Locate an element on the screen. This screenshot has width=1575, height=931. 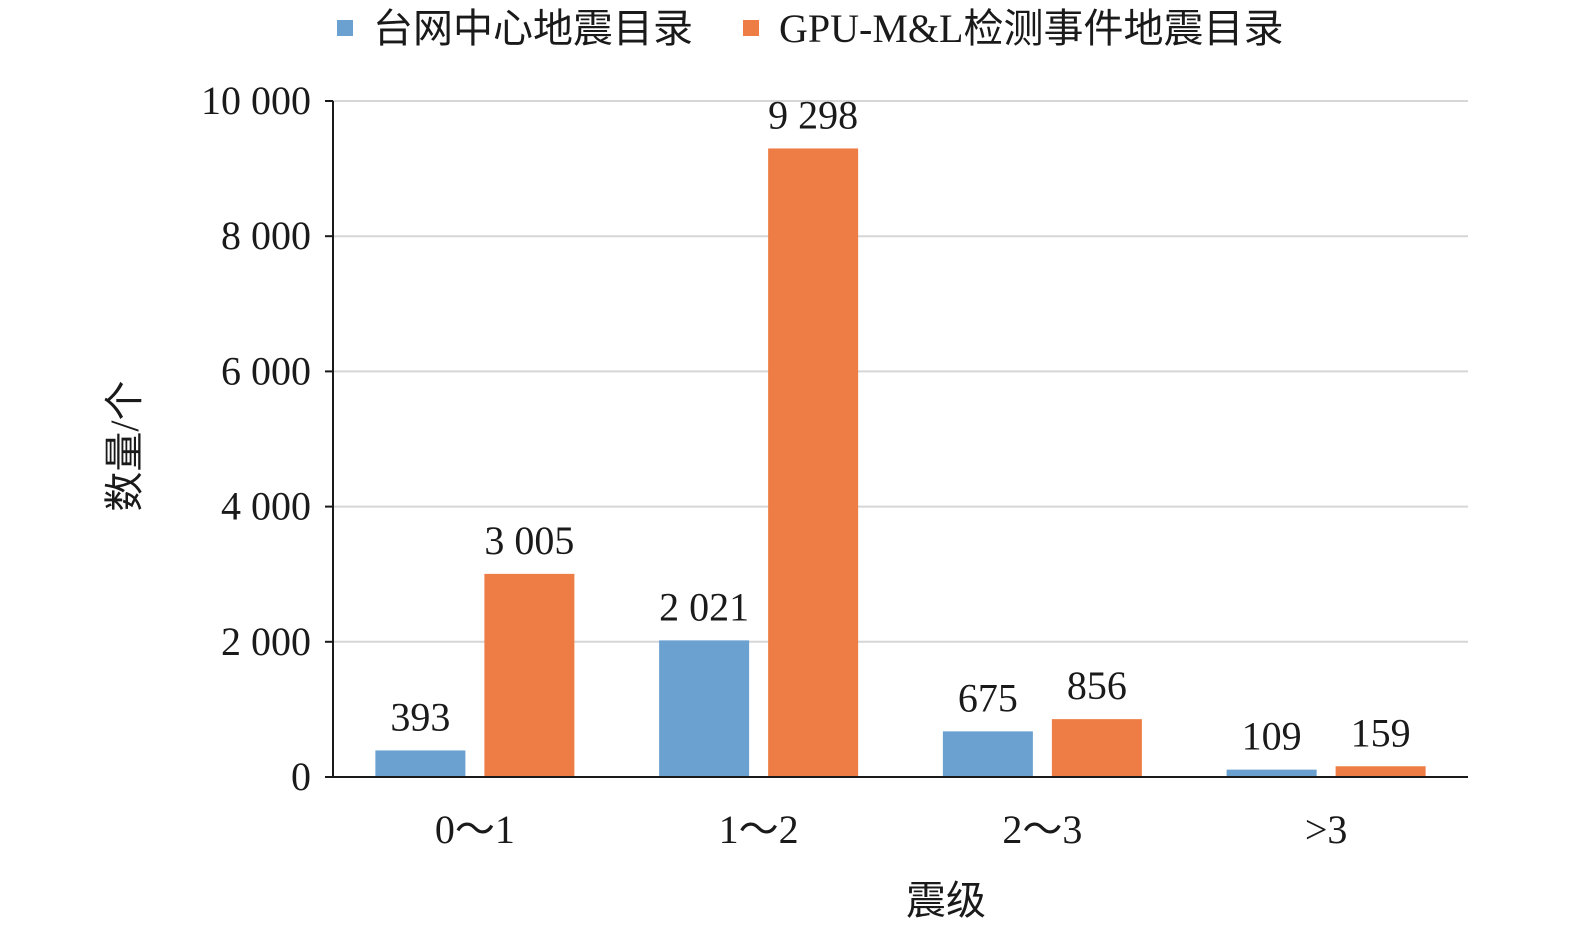
x-tick-label: 0～1 is located at coordinates (475, 829).